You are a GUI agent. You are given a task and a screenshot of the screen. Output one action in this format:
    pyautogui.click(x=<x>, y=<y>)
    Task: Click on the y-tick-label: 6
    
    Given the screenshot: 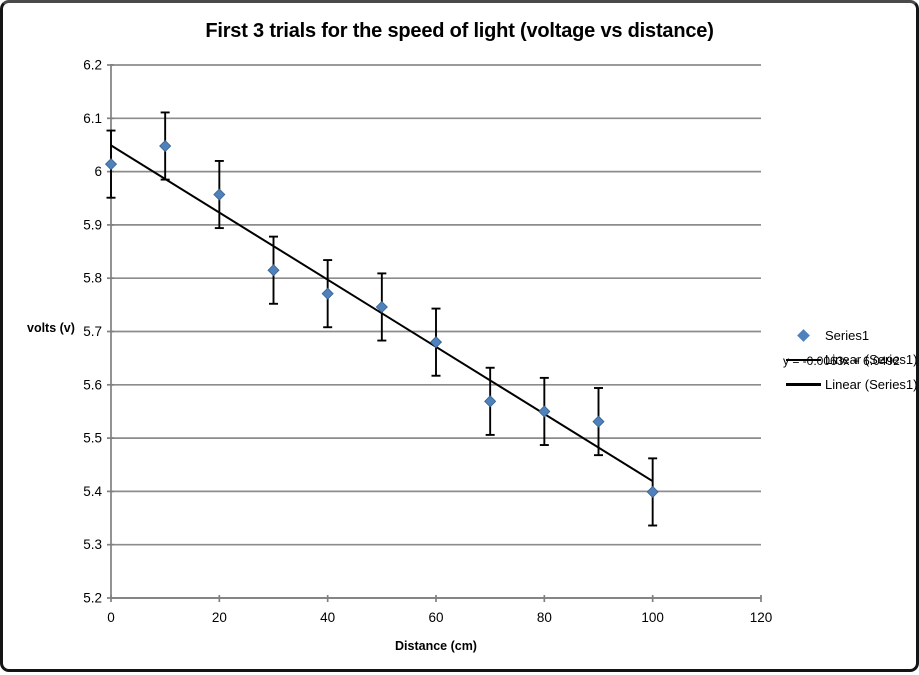 What is the action you would take?
    pyautogui.click(x=98, y=171)
    